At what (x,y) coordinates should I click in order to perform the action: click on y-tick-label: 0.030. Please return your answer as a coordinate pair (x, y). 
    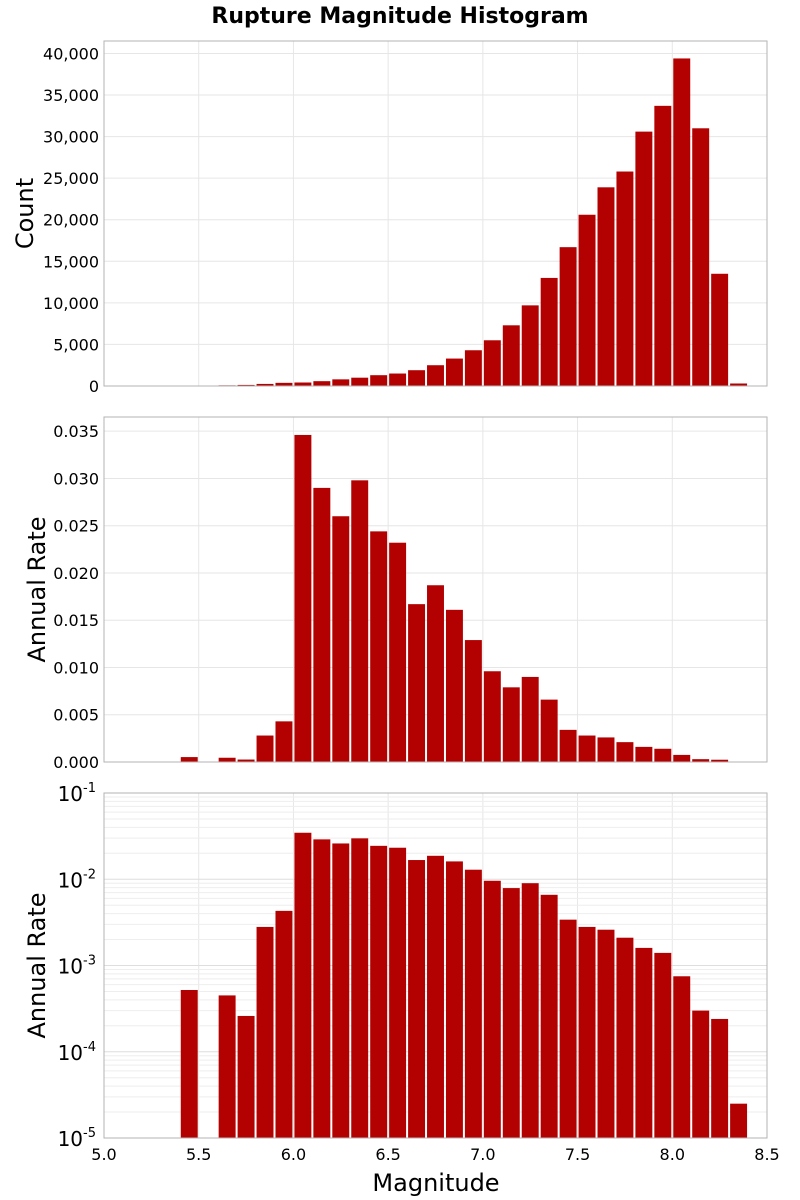
    Looking at the image, I should click on (76, 478).